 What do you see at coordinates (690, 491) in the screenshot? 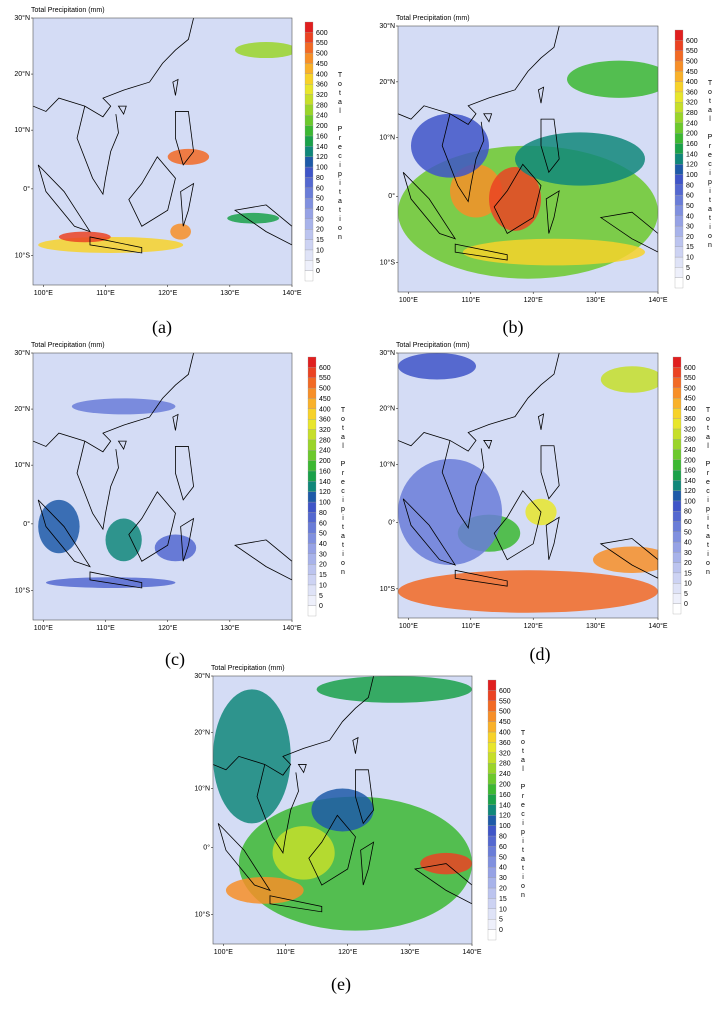
I see `colorbar-label: 120` at bounding box center [690, 491].